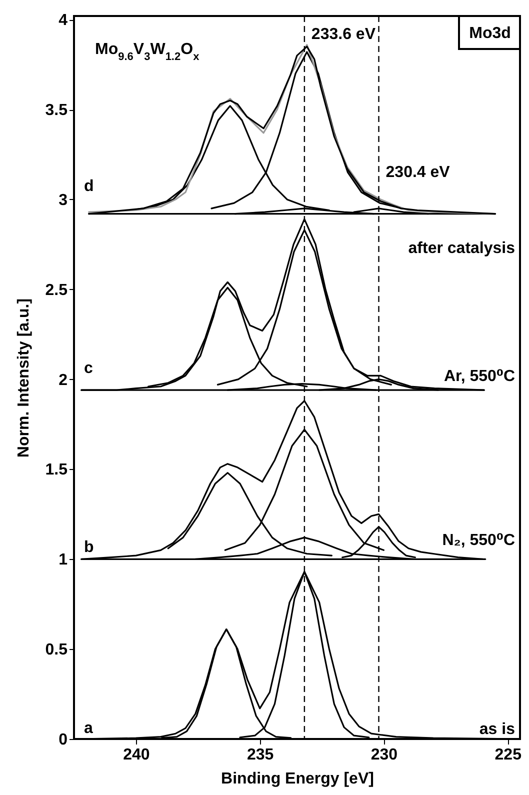 The image size is (529, 795). What do you see at coordinates (56, 111) in the screenshot?
I see `y-tick-label: 3.5` at bounding box center [56, 111].